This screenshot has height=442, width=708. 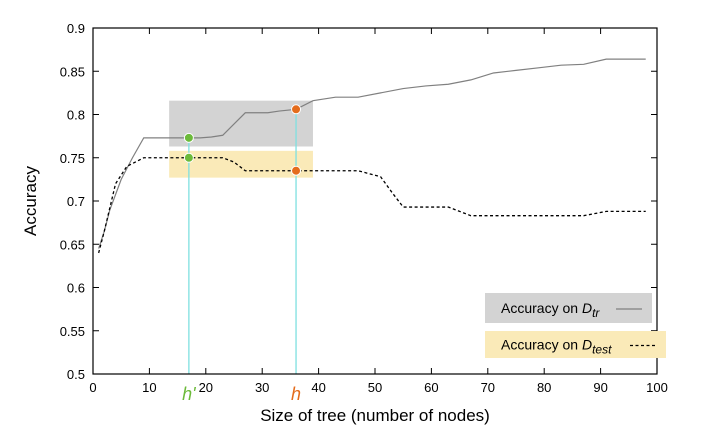 I want to click on x-tick-label: 20, so click(x=206, y=387).